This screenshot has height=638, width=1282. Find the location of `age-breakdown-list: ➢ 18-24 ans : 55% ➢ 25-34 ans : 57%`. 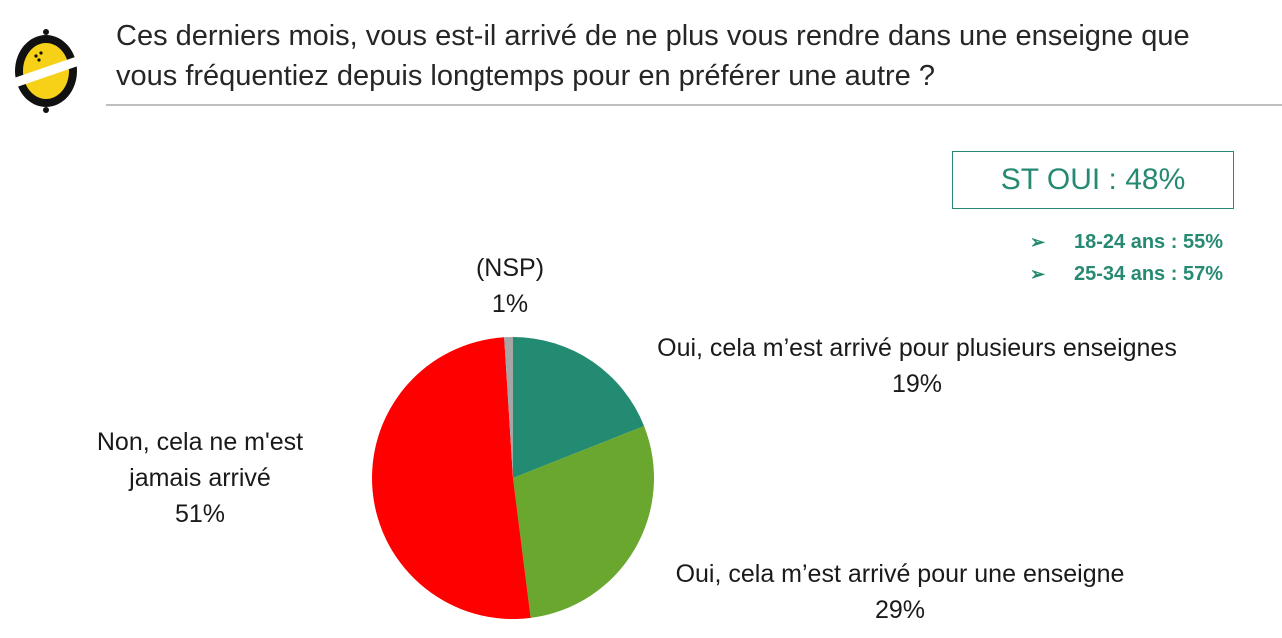

age-breakdown-list: ➢ 18-24 ans : 55% ➢ 25-34 ans : 57% is located at coordinates (1150, 258).